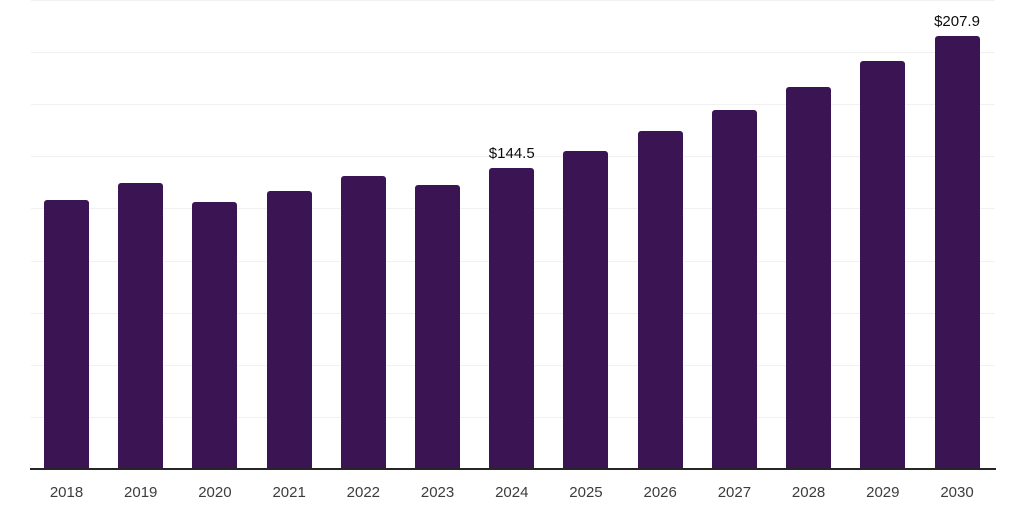 The image size is (1024, 512). I want to click on data-label-2024: $144.5, so click(511, 153).